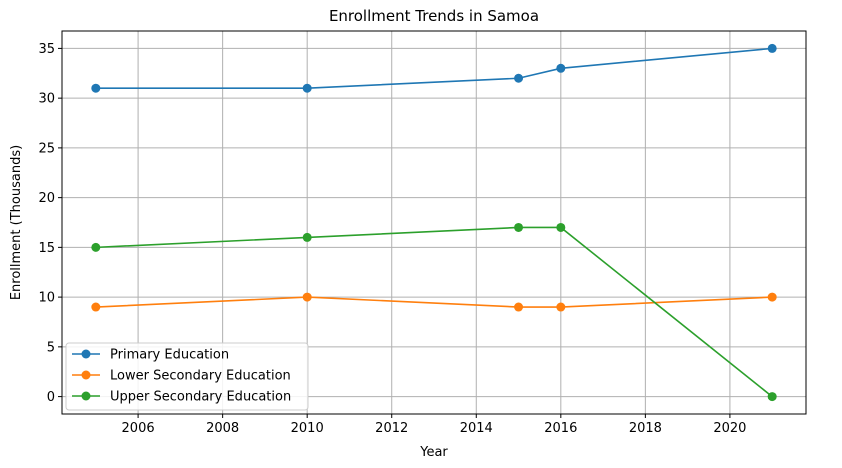 This screenshot has width=842, height=468. What do you see at coordinates (51, 397) in the screenshot?
I see `y-tick-label: 0` at bounding box center [51, 397].